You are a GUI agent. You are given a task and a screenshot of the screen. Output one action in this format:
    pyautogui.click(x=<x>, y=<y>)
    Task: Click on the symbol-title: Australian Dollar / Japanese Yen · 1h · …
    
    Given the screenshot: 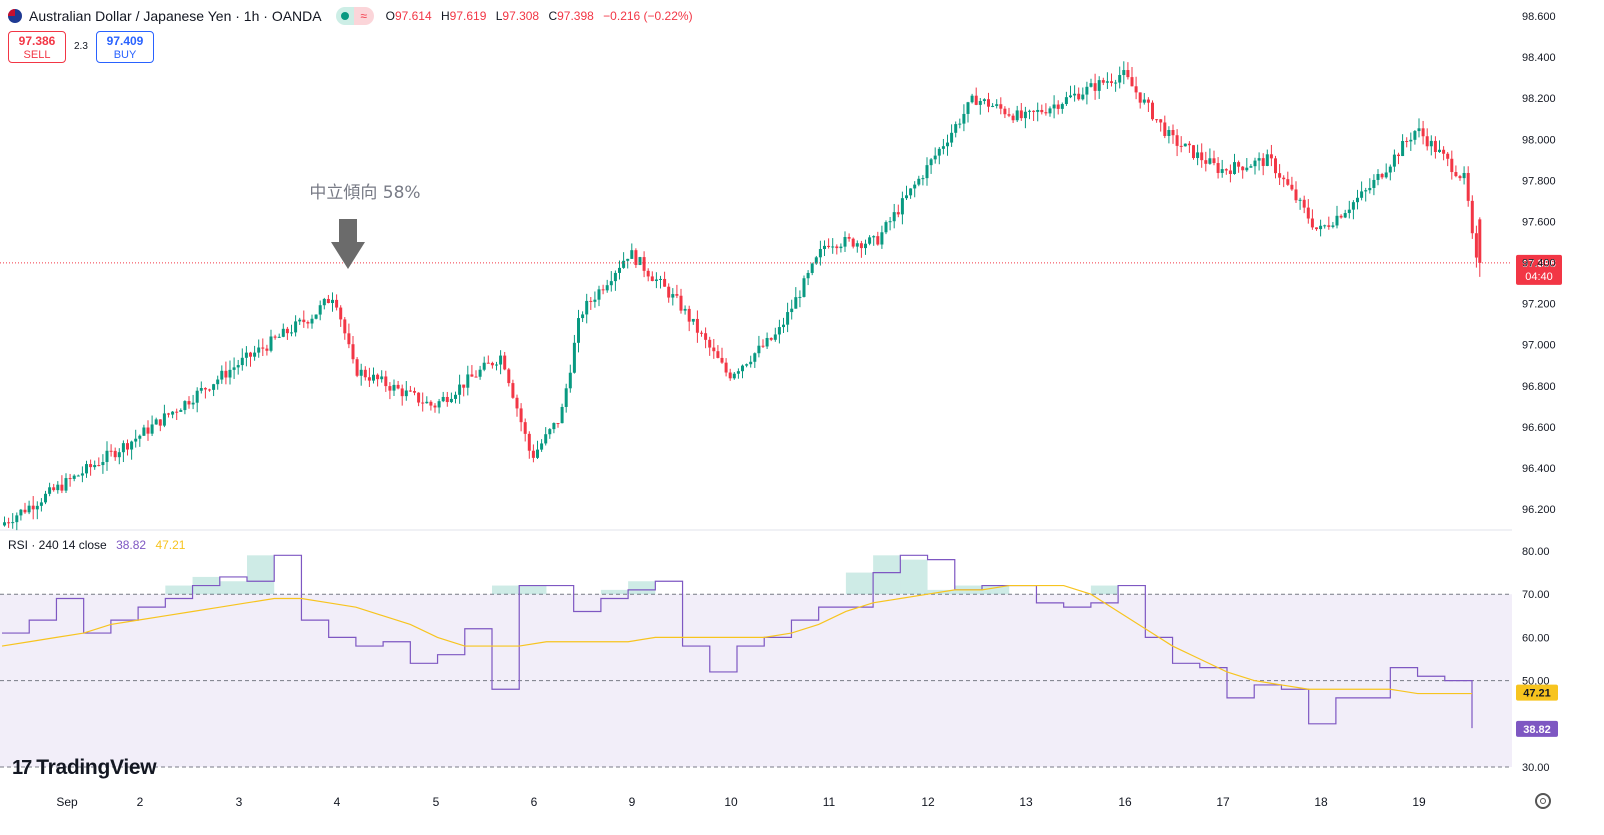 What is the action you would take?
    pyautogui.click(x=175, y=16)
    